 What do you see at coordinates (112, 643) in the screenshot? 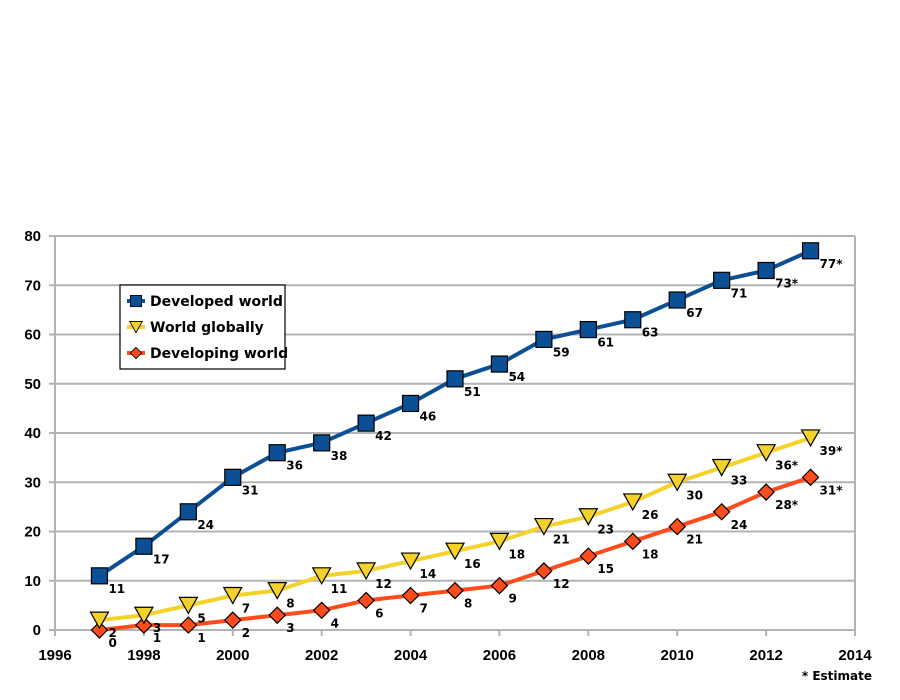
I see `data-label: 0` at bounding box center [112, 643].